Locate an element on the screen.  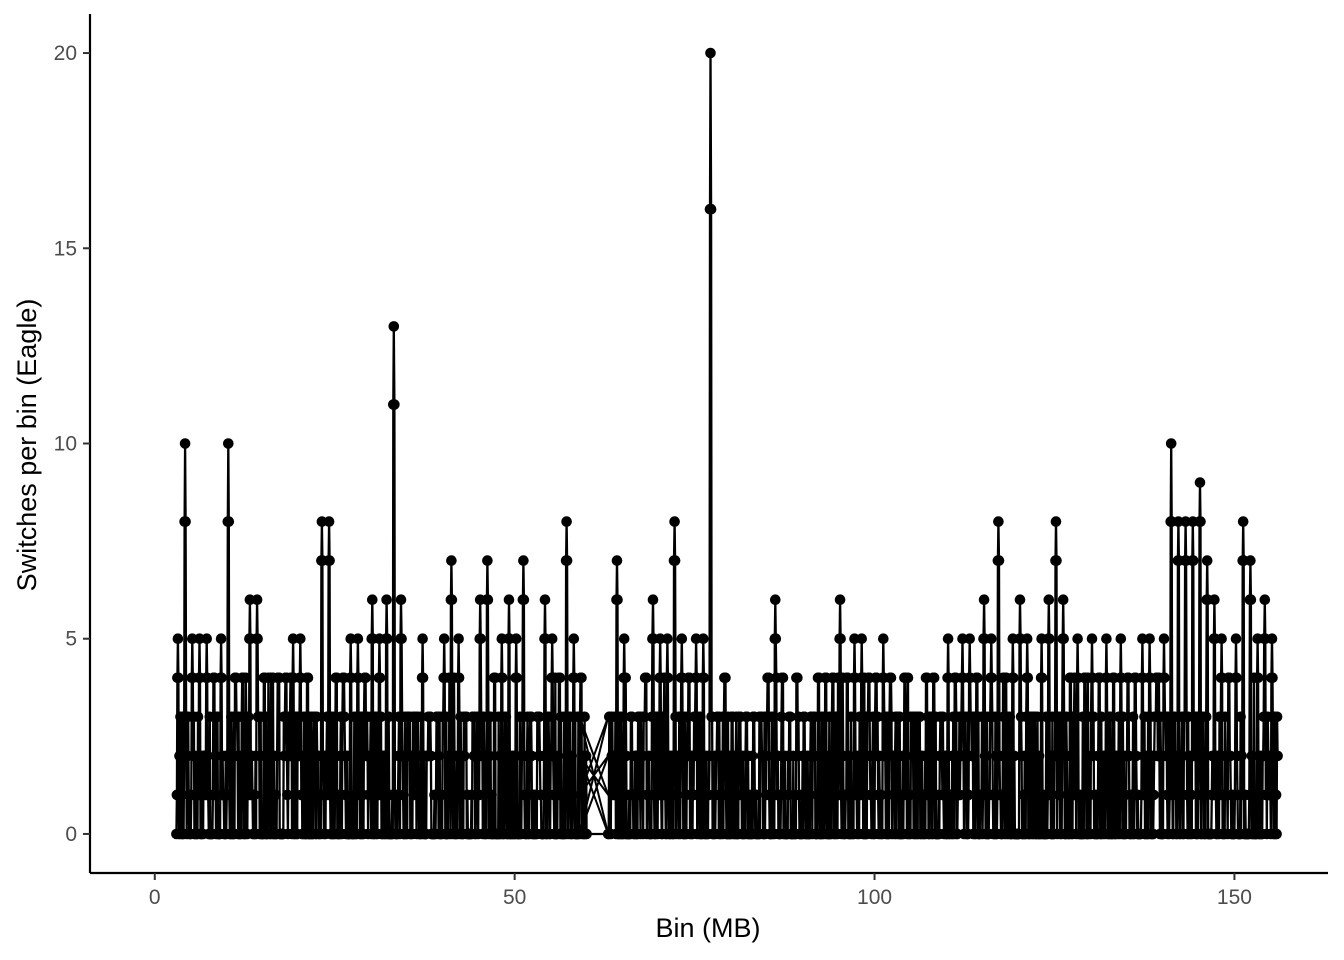
x-axis-title: Bin (MB) is located at coordinates (707, 928).